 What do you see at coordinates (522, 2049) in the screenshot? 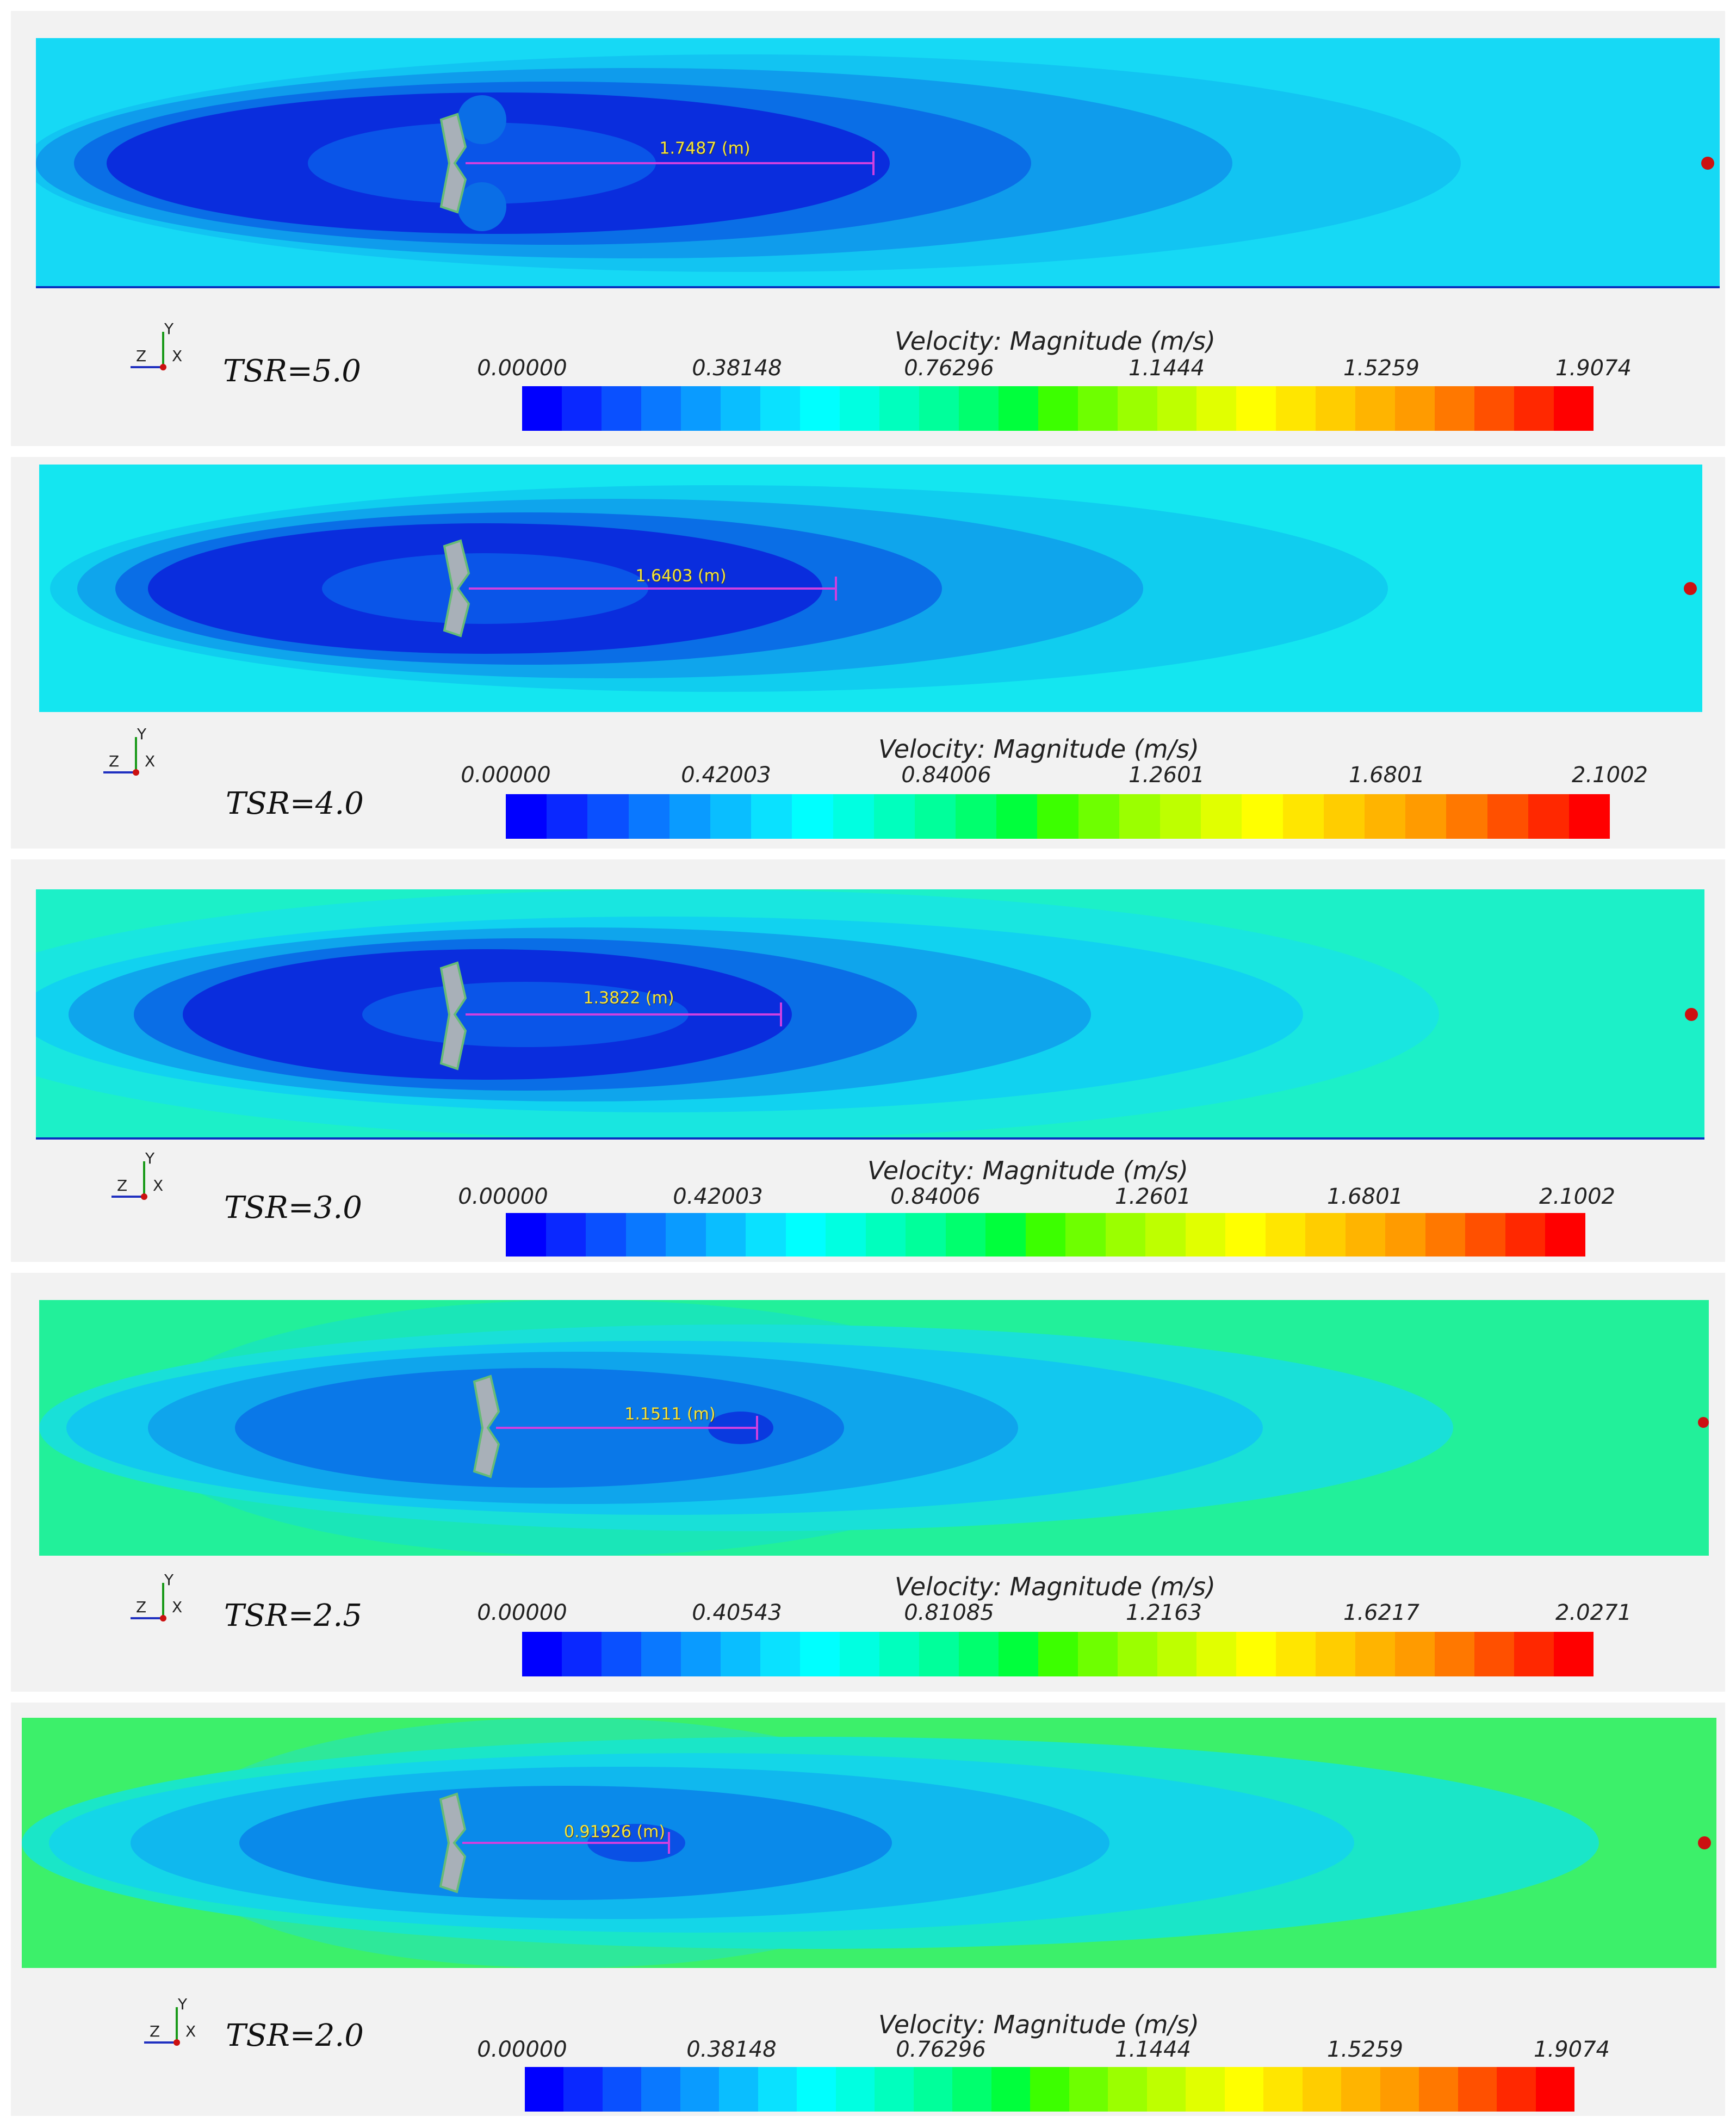
I see `colorbar-tick: 0.00000` at bounding box center [522, 2049].